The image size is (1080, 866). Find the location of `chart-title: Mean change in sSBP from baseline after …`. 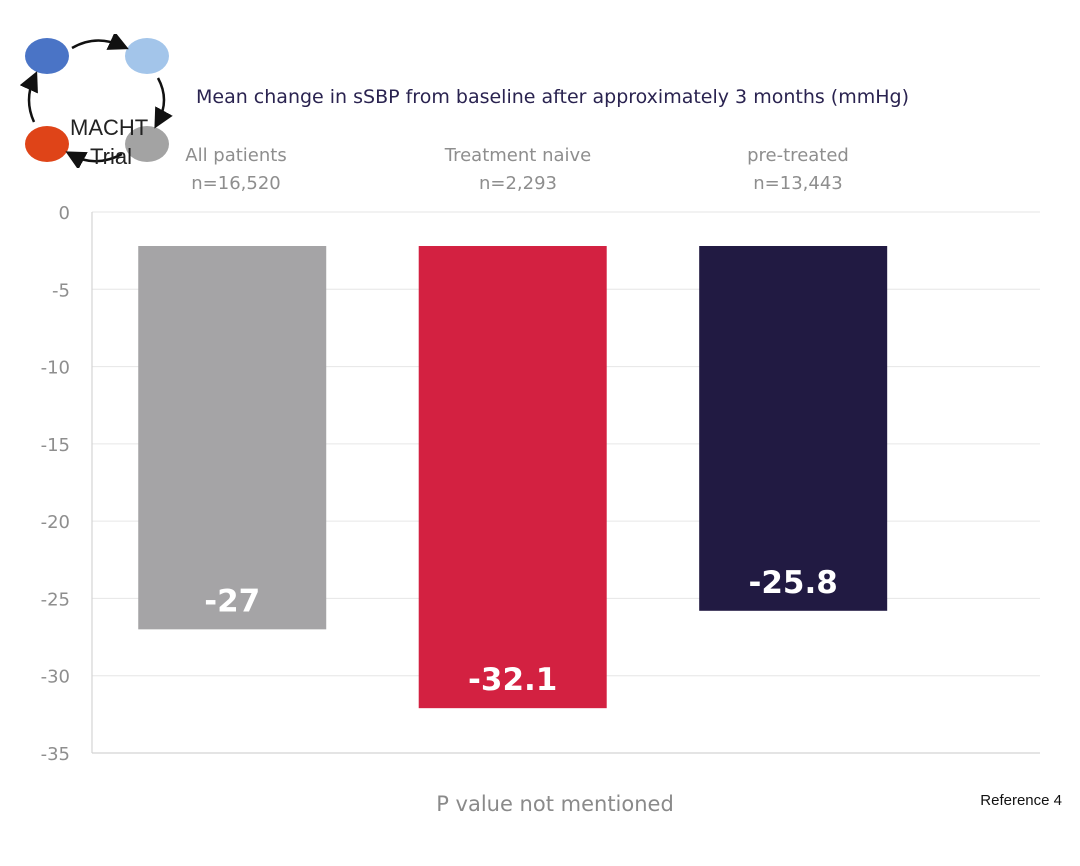

chart-title: Mean change in sSBP from baseline after … is located at coordinates (552, 97).